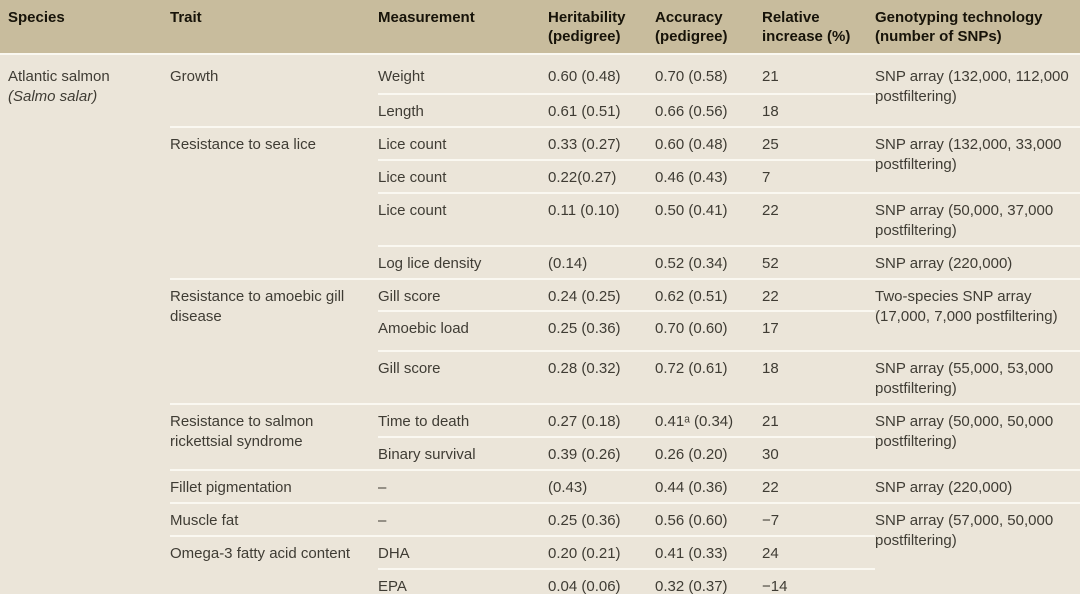 Image resolution: width=1080 pixels, height=594 pixels. Describe the element at coordinates (708, 552) in the screenshot. I see `accuracy-cell: 0.41 (0.33)` at that location.